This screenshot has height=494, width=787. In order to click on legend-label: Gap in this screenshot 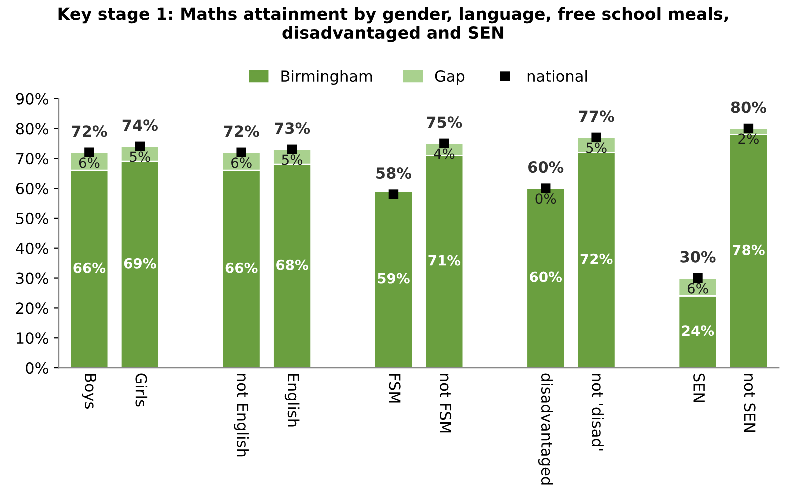, I will do `click(450, 78)`.